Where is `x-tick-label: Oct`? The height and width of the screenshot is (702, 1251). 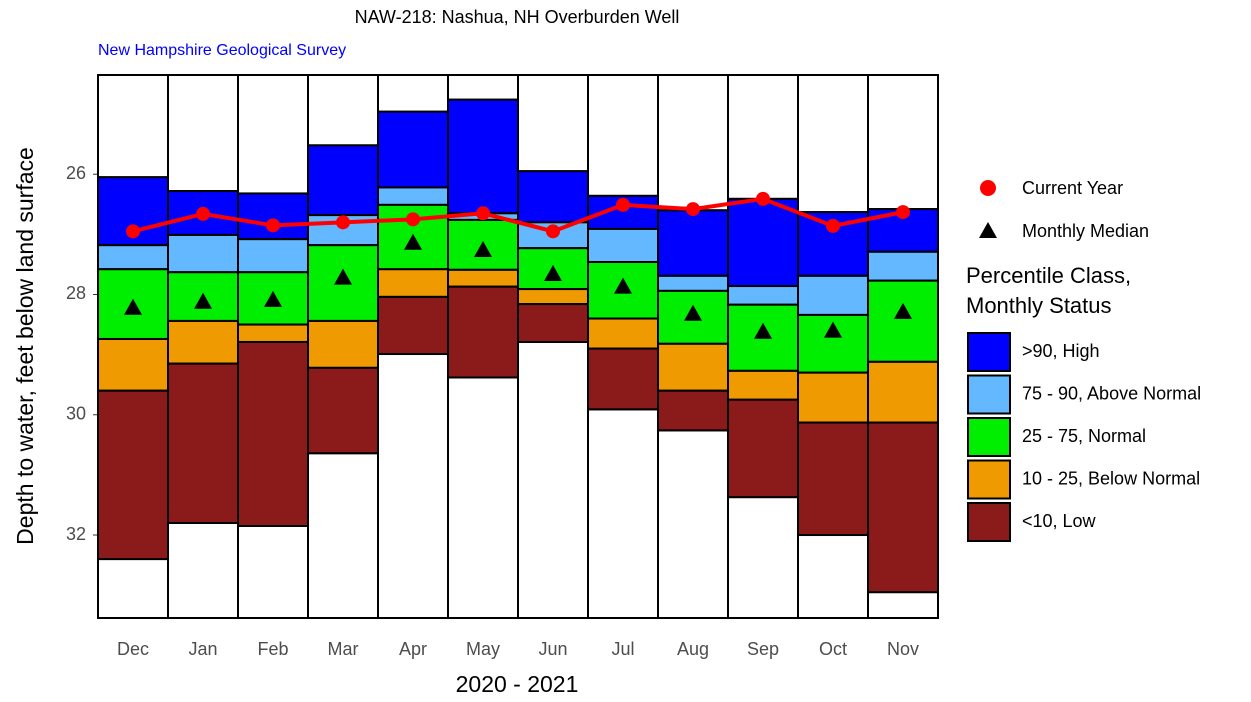 x-tick-label: Oct is located at coordinates (833, 649).